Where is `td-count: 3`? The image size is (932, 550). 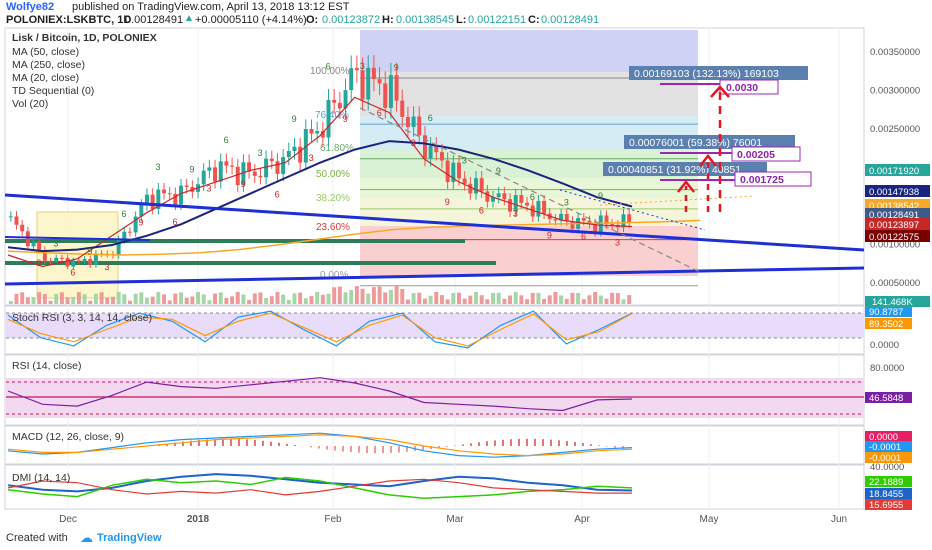
td-count: 3 is located at coordinates (209, 189).